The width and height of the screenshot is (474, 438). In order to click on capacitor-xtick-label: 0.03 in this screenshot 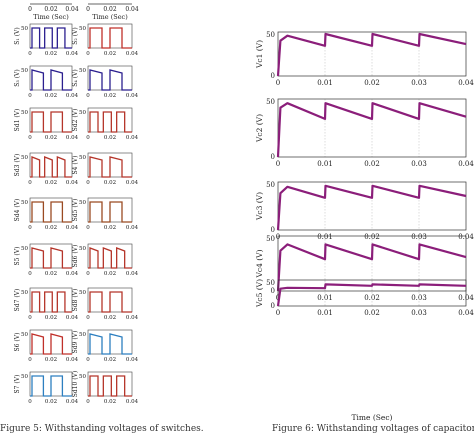, I will do `click(419, 313)`.